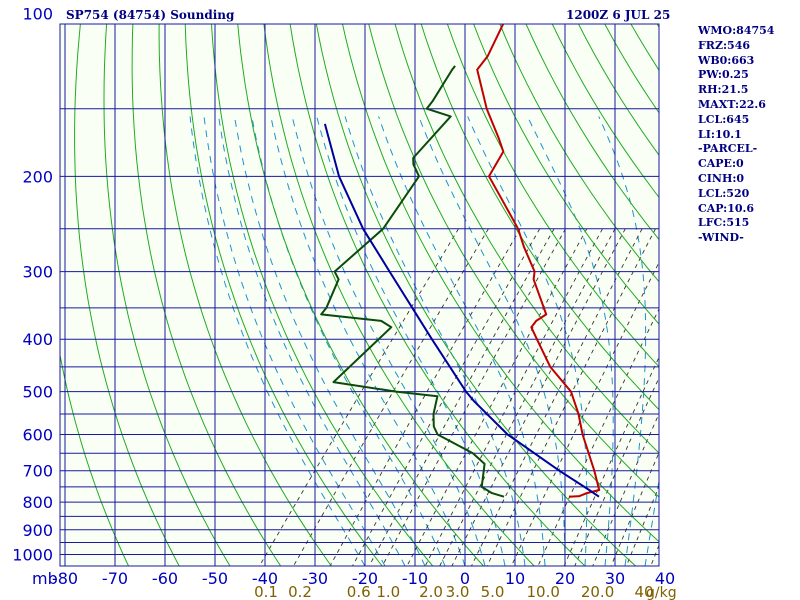 This screenshot has height=600, width=800. I want to click on mixing-ratio-label: 5.0, so click(493, 591).